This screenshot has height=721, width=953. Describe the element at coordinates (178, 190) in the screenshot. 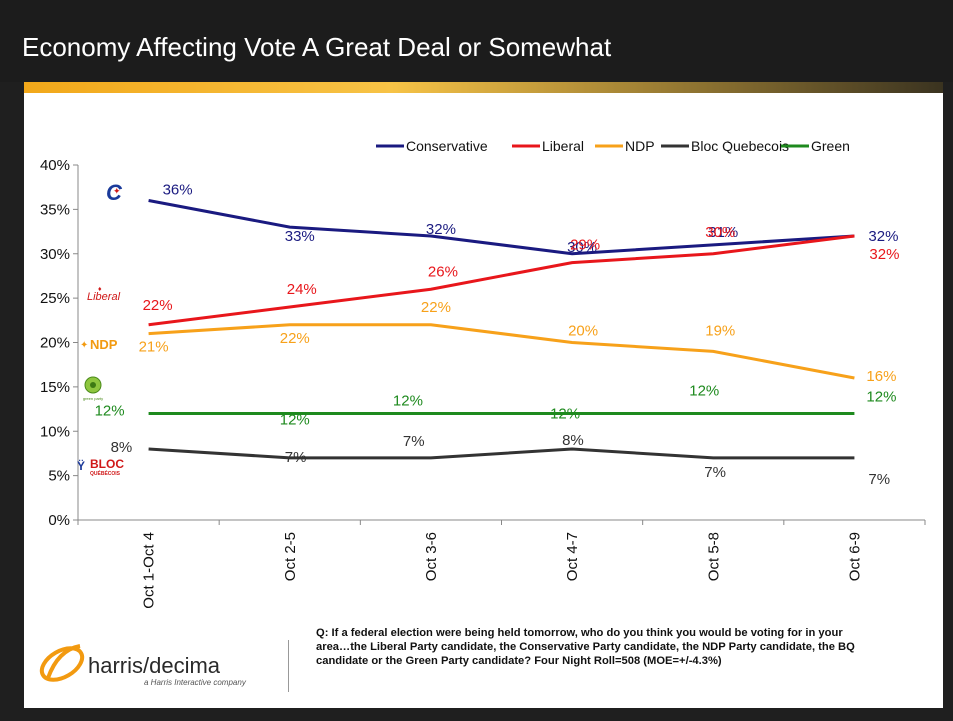

I see `data-label-conservative: 36%` at that location.